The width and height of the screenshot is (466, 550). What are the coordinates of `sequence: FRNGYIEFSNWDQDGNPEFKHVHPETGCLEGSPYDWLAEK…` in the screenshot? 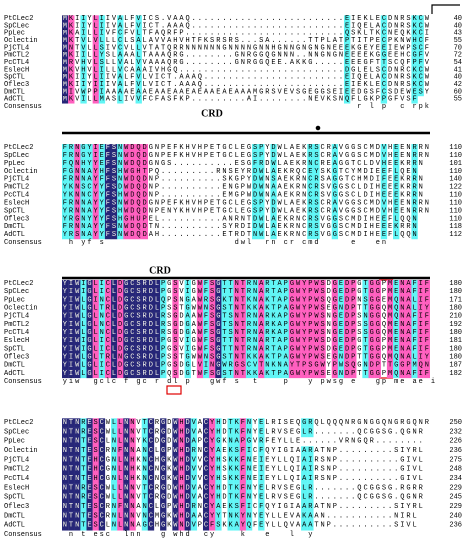 It's located at (246, 148).